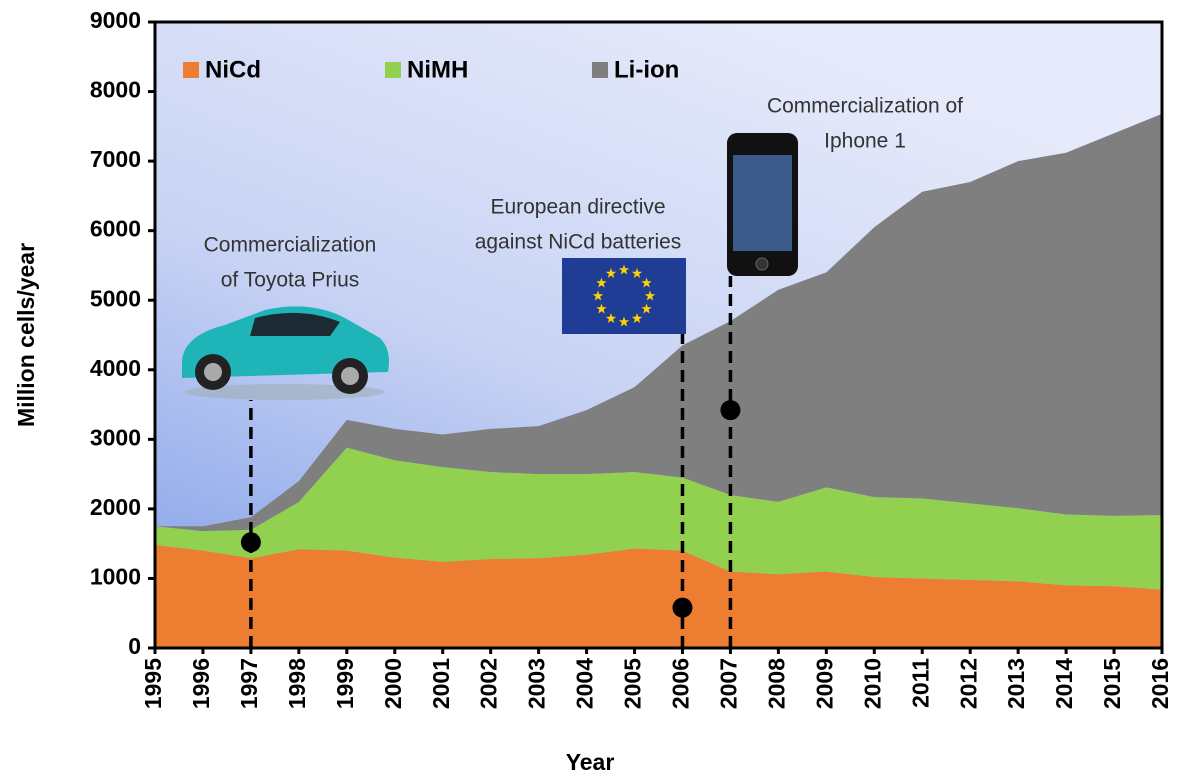 The width and height of the screenshot is (1180, 778). Describe the element at coordinates (115, 368) in the screenshot. I see `y-tick-label: 4000` at that location.